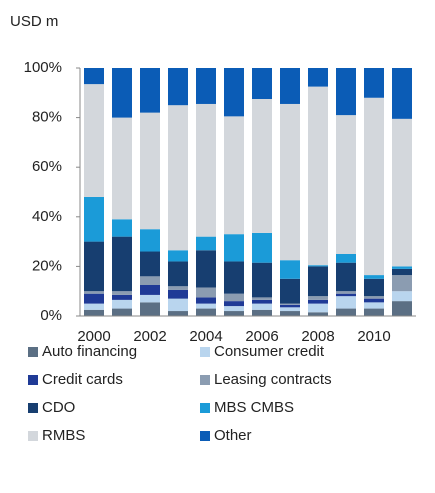 Image resolution: width=435 pixels, height=493 pixels. Describe the element at coordinates (47, 117) in the screenshot. I see `y-tick-label: 80%` at that location.